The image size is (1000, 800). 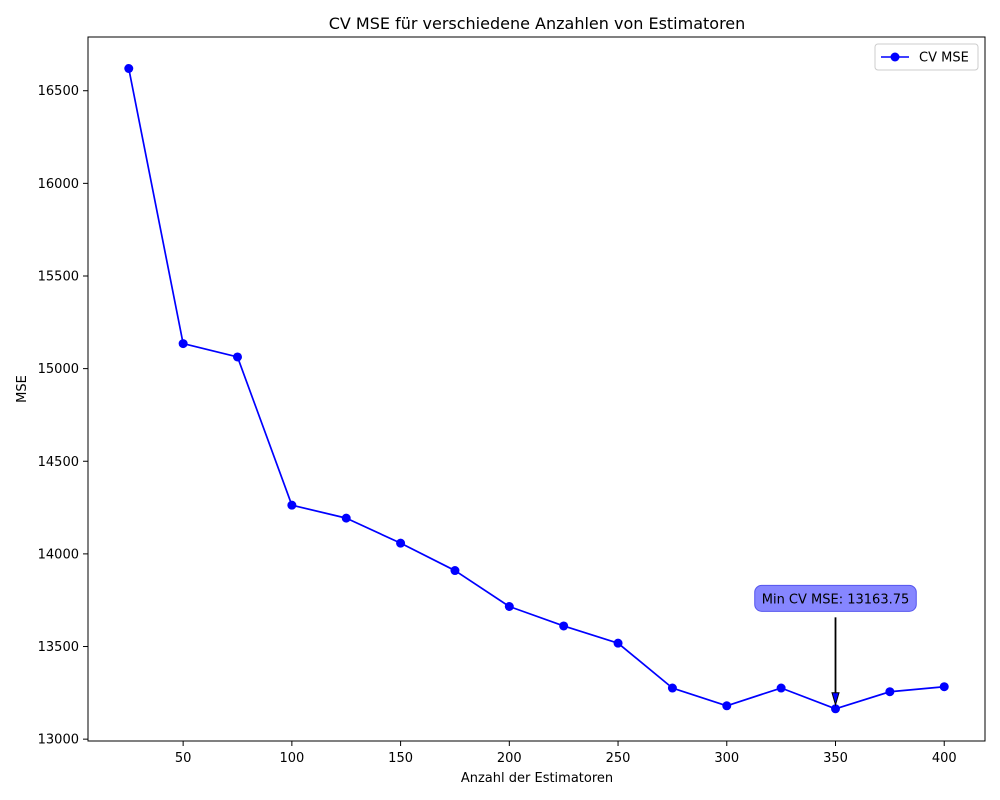 I want to click on y-tick-label: 14500, so click(x=58, y=462).